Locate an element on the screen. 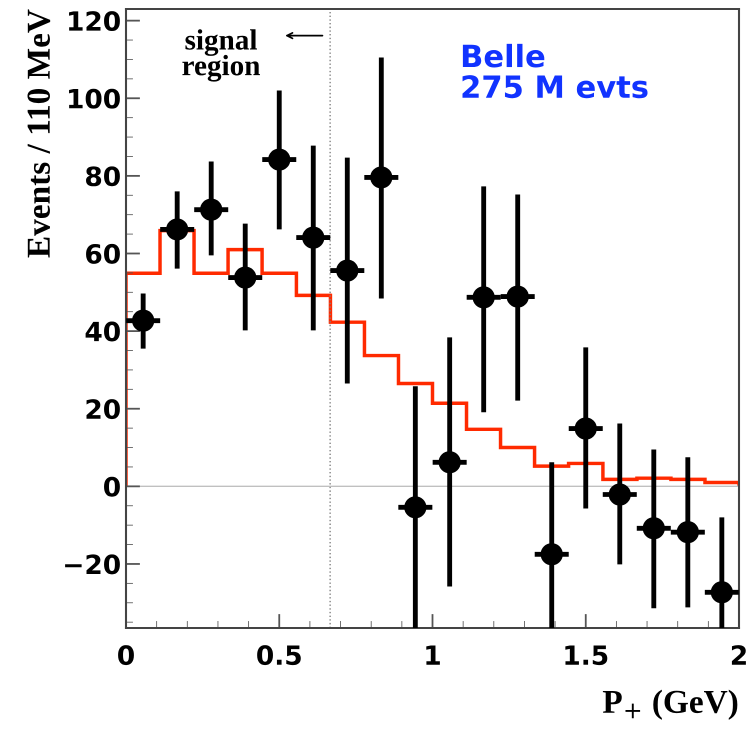 This screenshot has width=751, height=736. x-tick-label: 0.5 is located at coordinates (279, 655).